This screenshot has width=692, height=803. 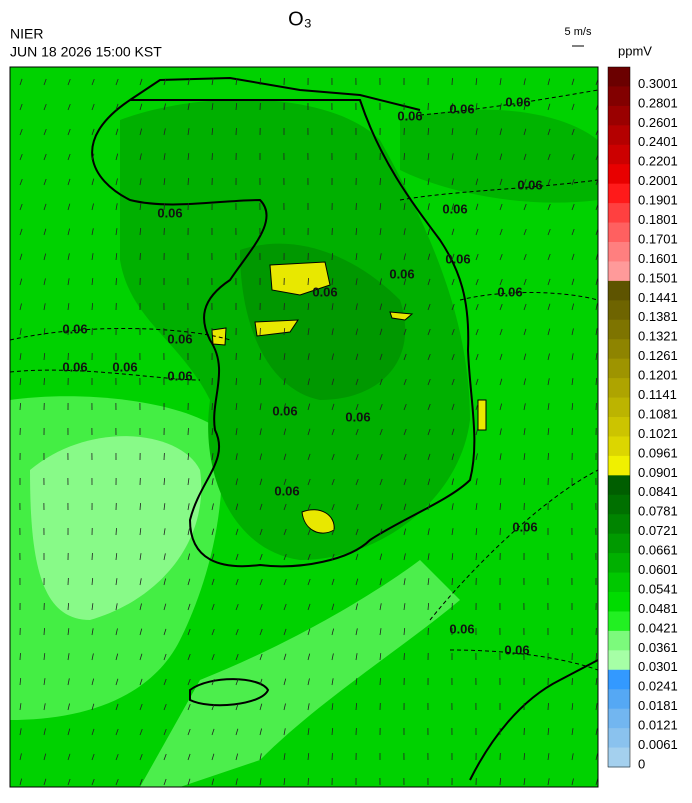 I want to click on colorbar-label: 0.3001, so click(x=658, y=83).